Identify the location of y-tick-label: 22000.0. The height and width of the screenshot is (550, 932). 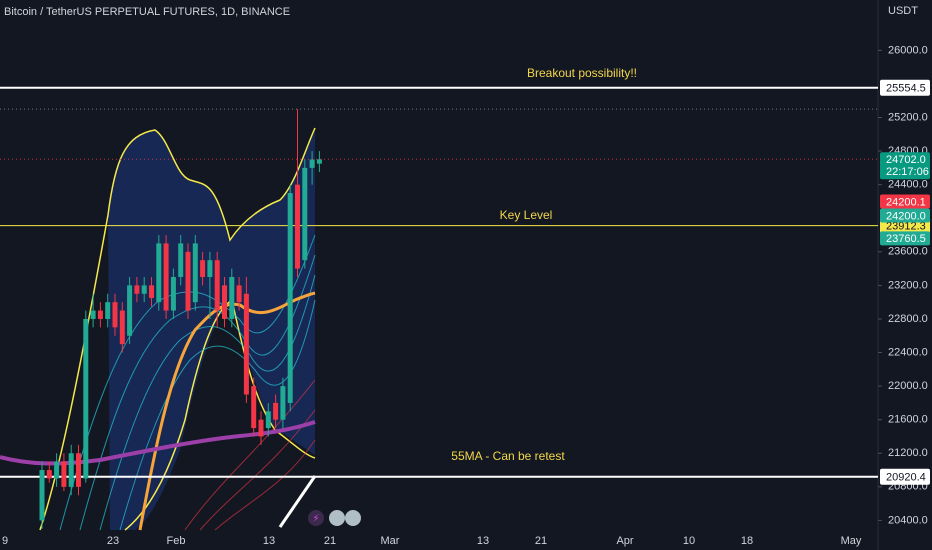
(908, 386).